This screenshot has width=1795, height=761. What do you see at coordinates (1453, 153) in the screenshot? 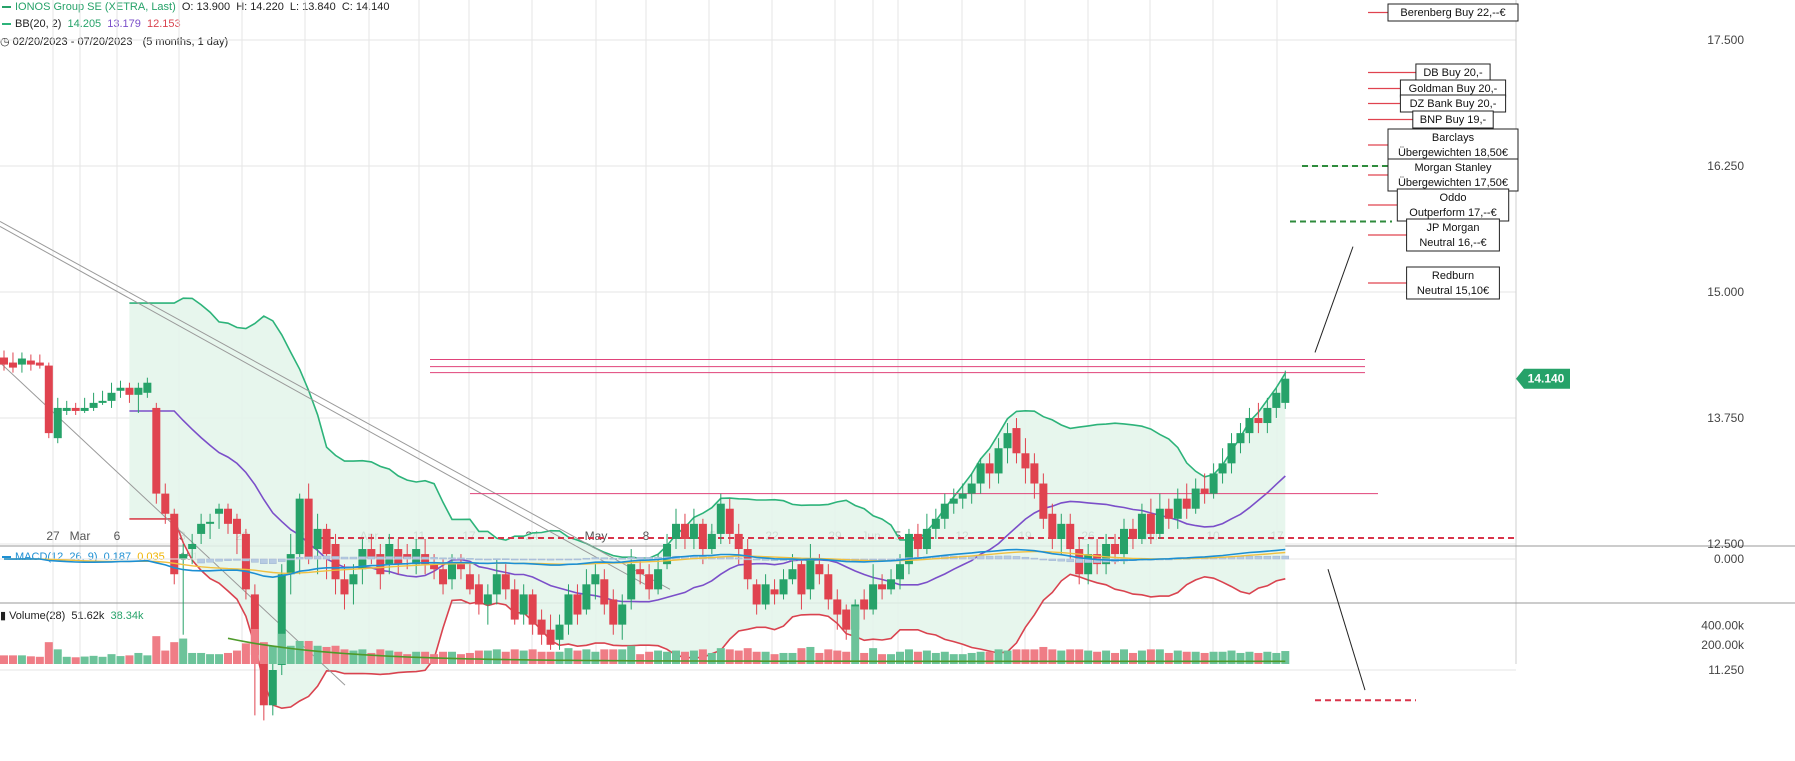
I see `analyst-target-label: Übergewichten 18,50€` at bounding box center [1453, 153].